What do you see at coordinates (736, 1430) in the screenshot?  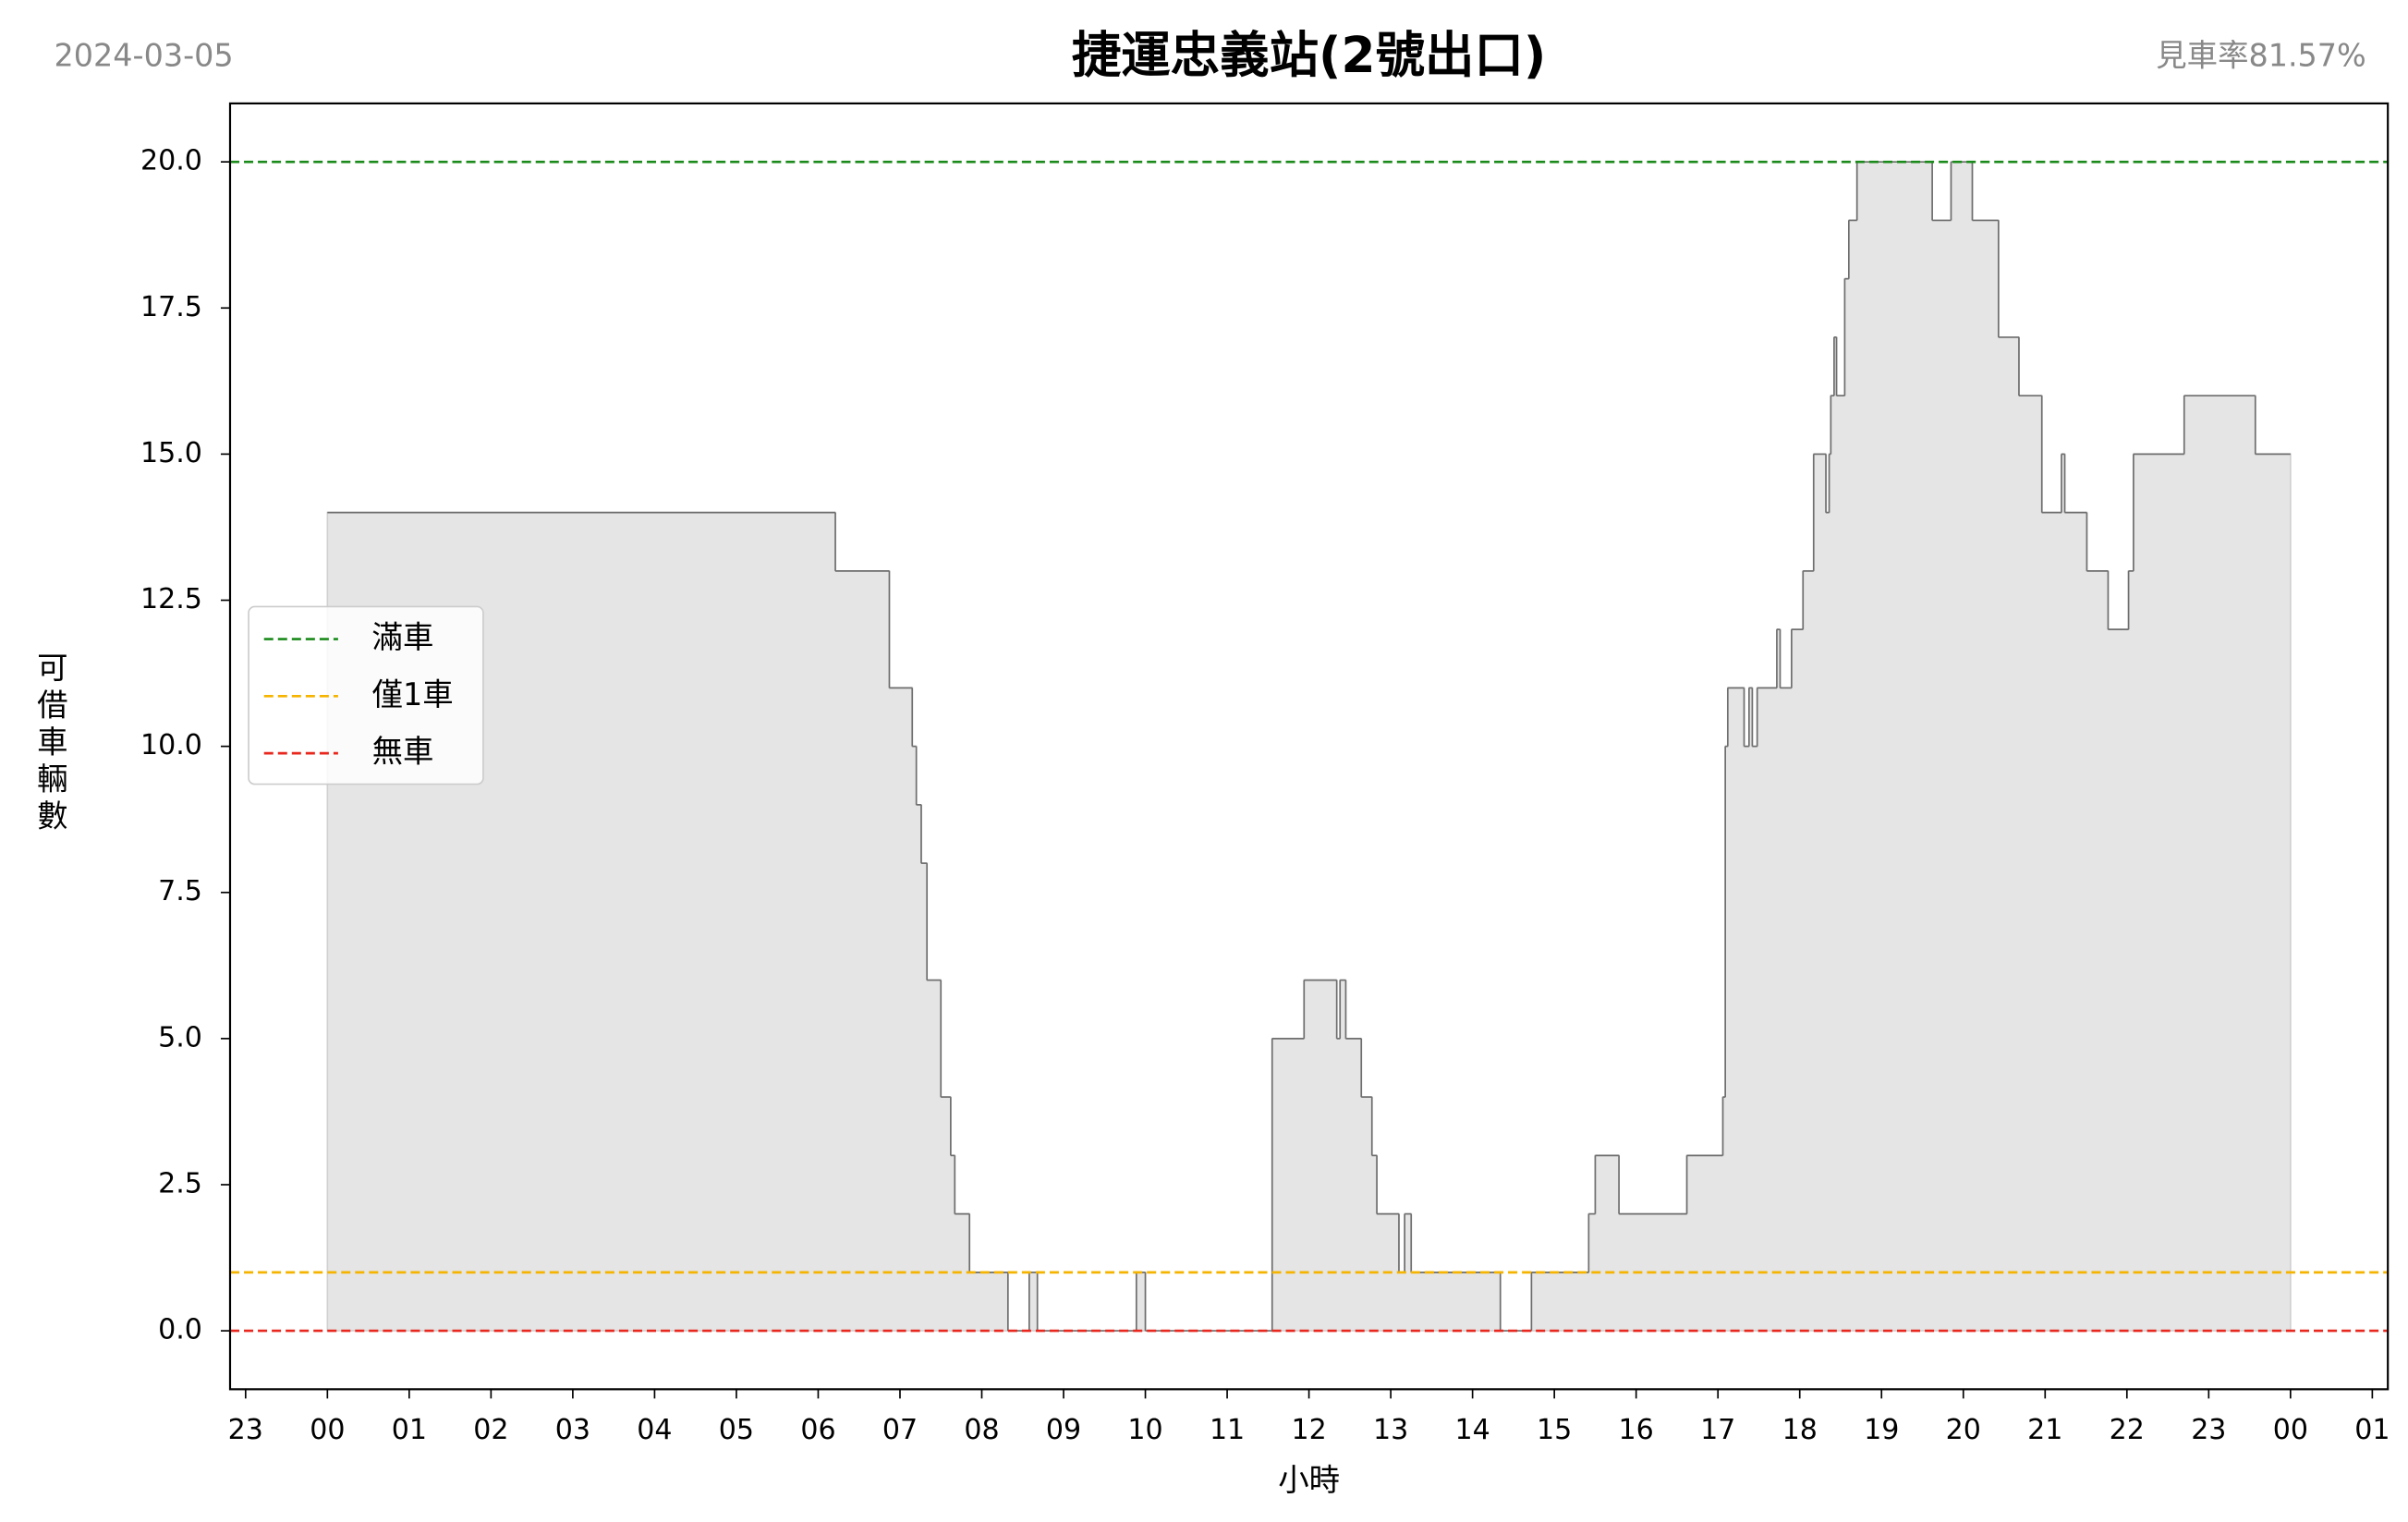 I see `x-tick-label: 05` at bounding box center [736, 1430].